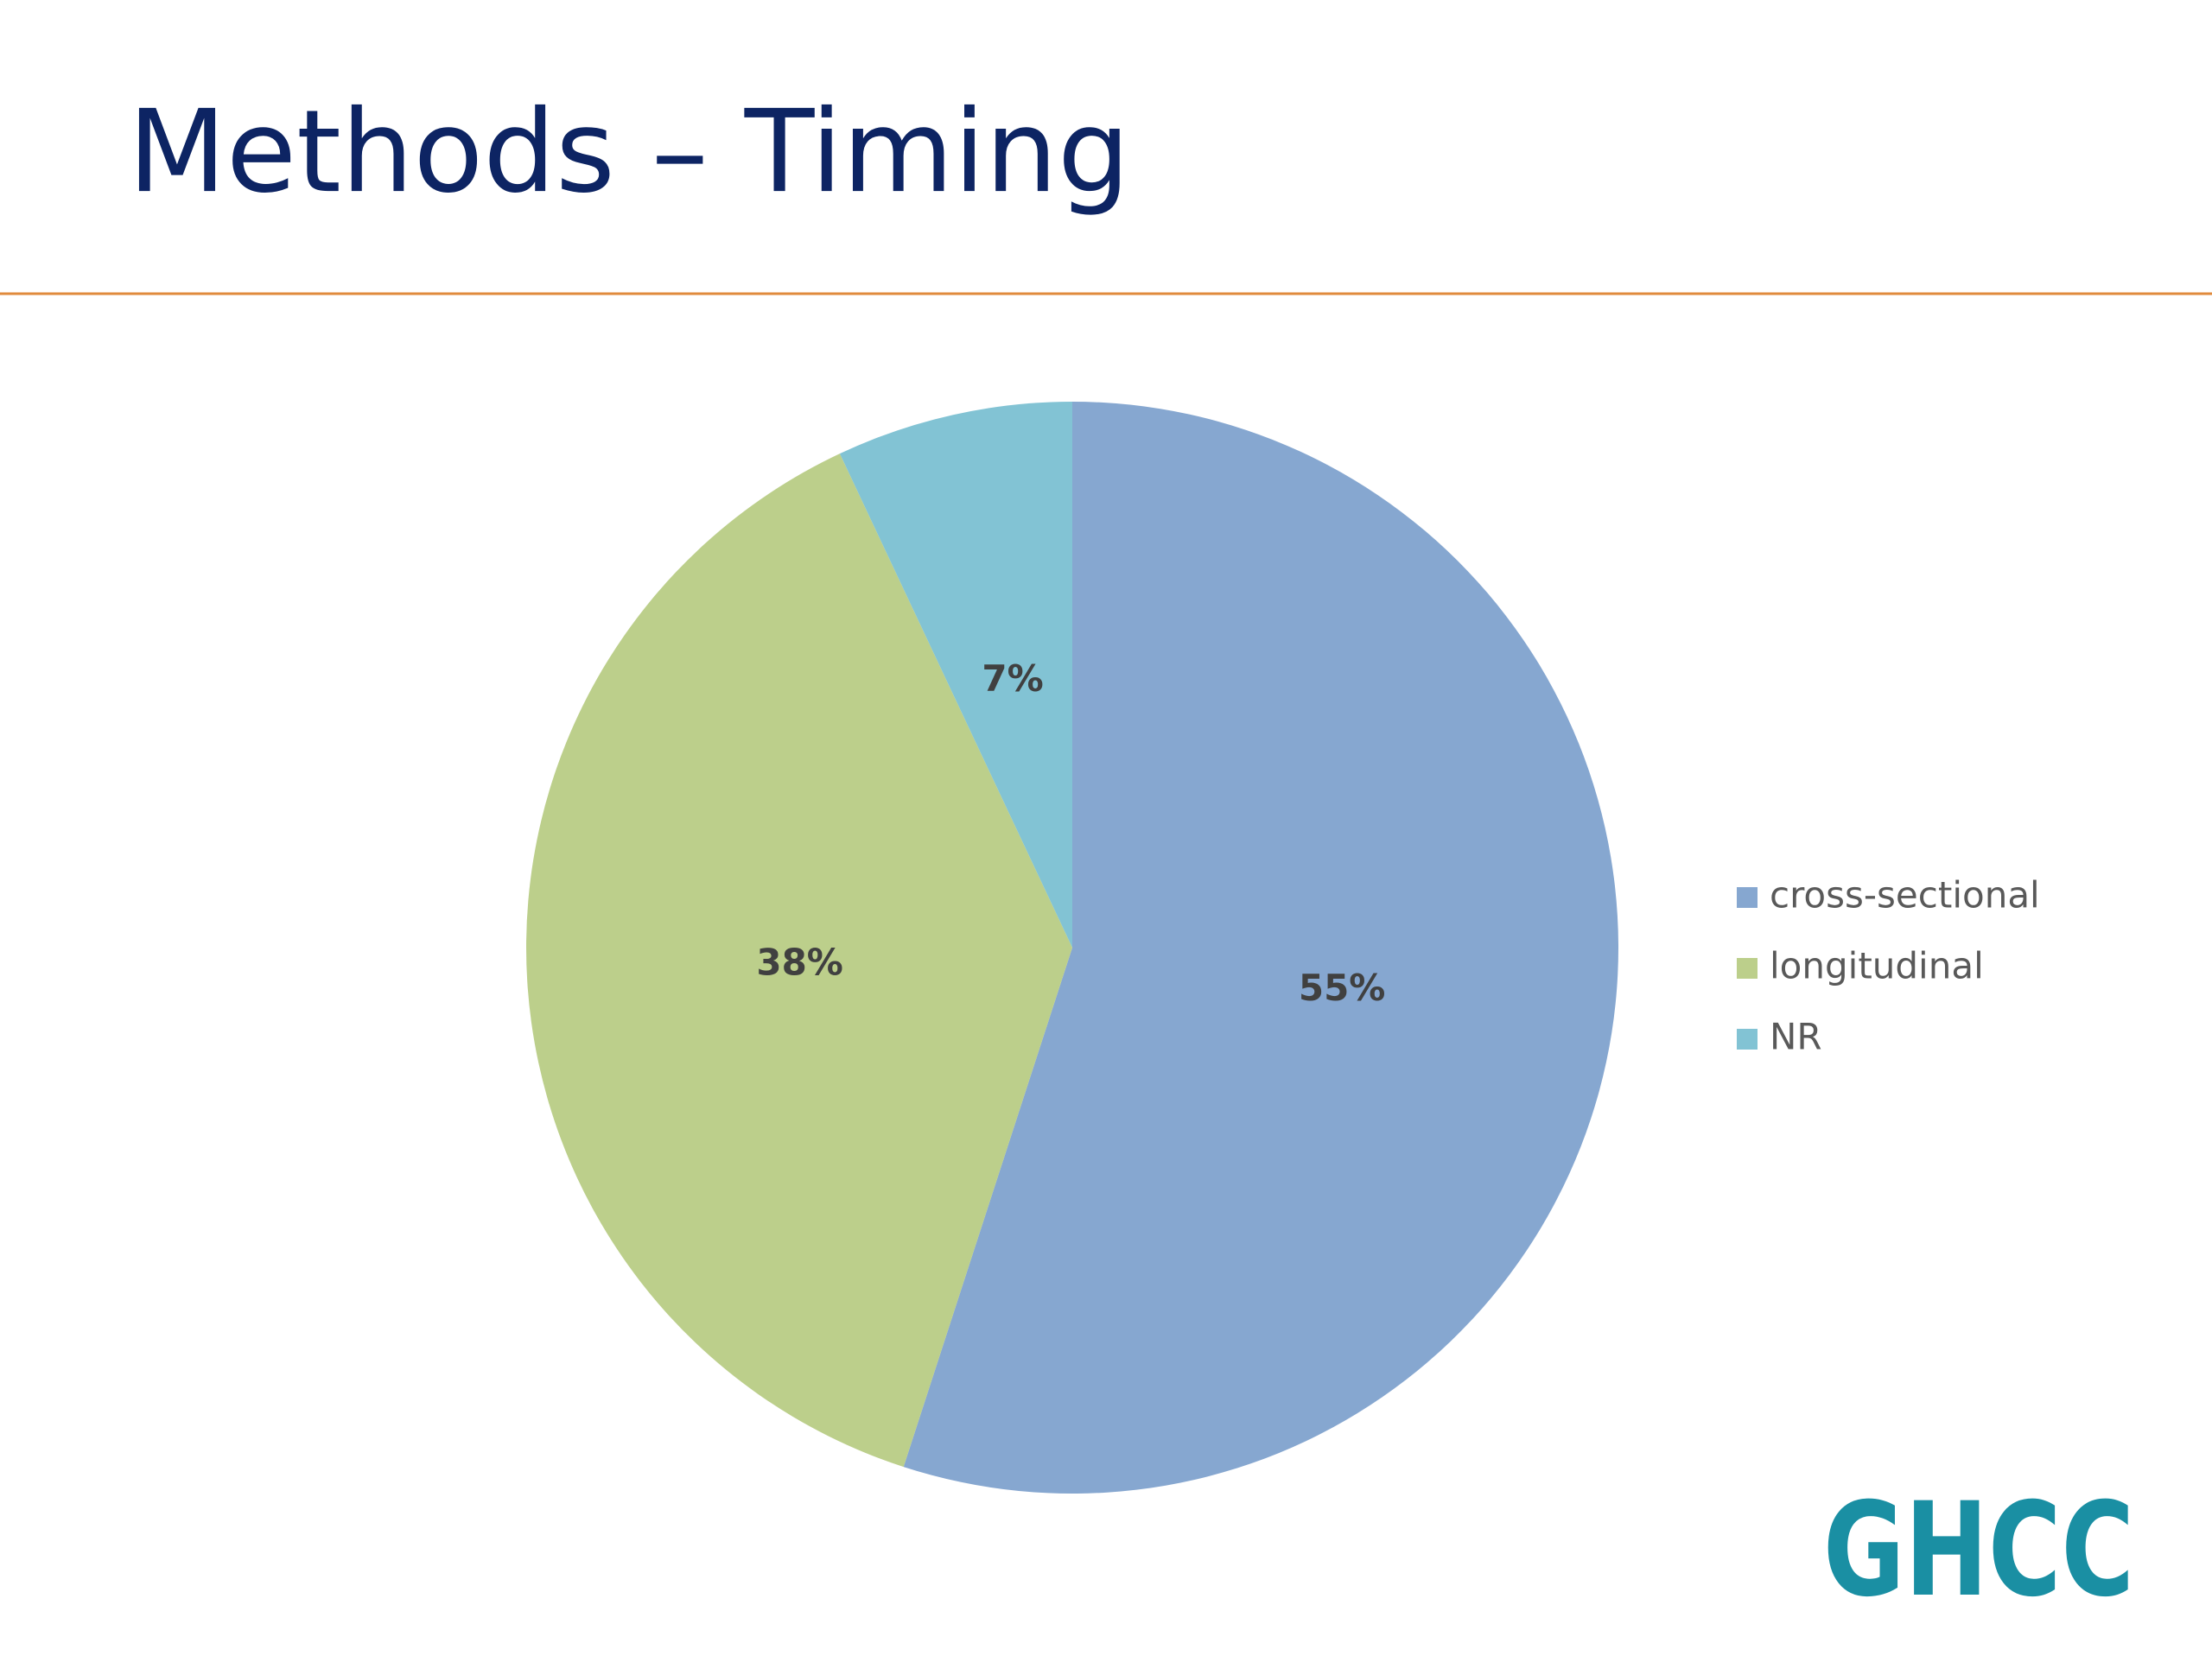 The width and height of the screenshot is (2212, 1662). I want to click on legend-label: cross-sectional, so click(1905, 895).